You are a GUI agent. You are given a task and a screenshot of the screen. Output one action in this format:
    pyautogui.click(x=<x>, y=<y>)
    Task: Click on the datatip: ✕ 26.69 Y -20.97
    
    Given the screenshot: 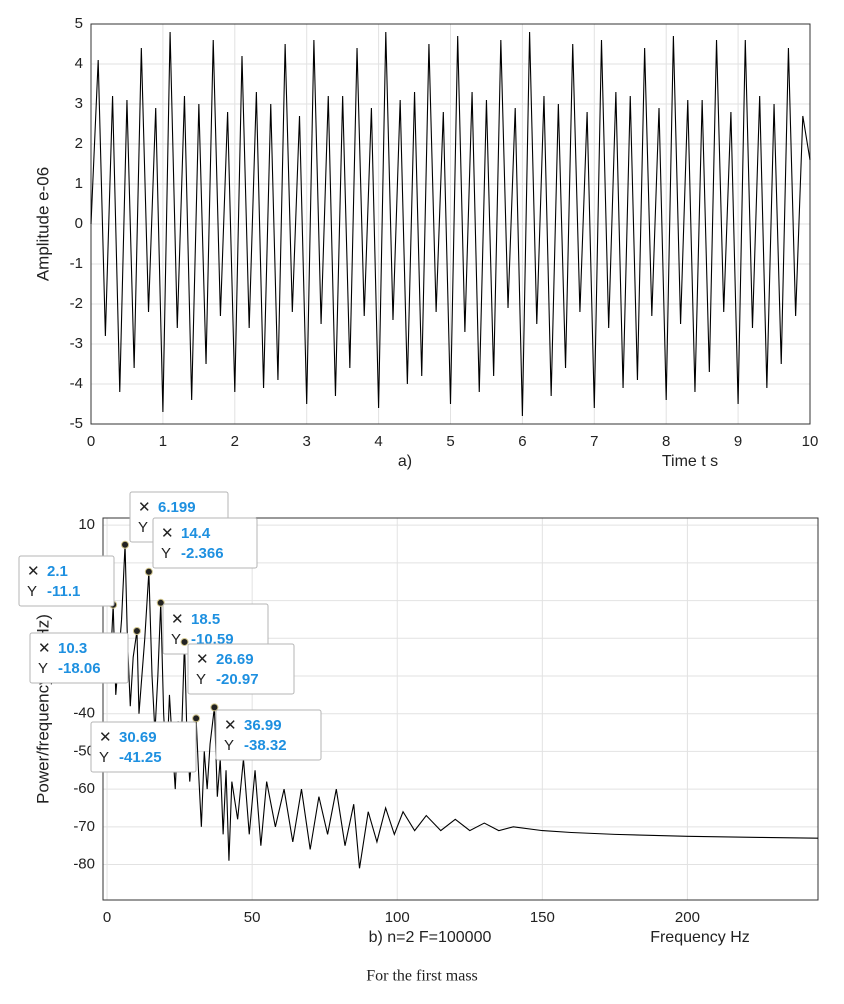 What is the action you would take?
    pyautogui.click(x=241, y=669)
    